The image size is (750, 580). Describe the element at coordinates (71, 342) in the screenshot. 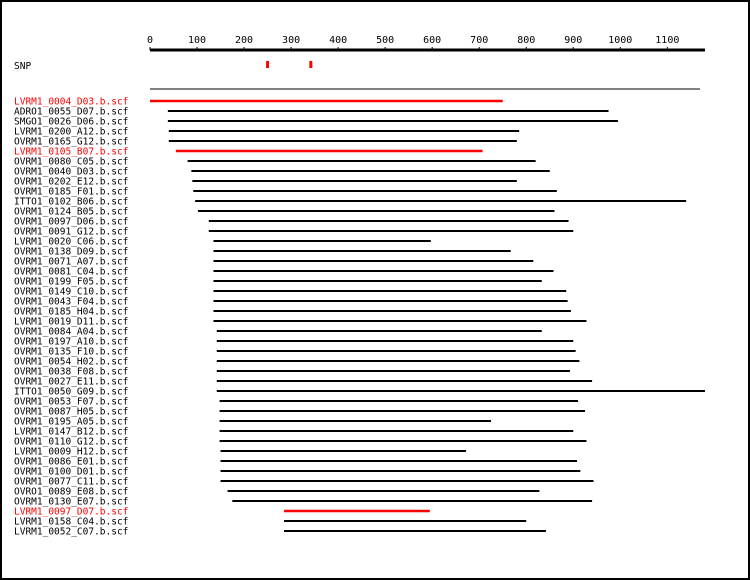

I see `read-name: OVRM1_0197_A10.b.scf` at that location.